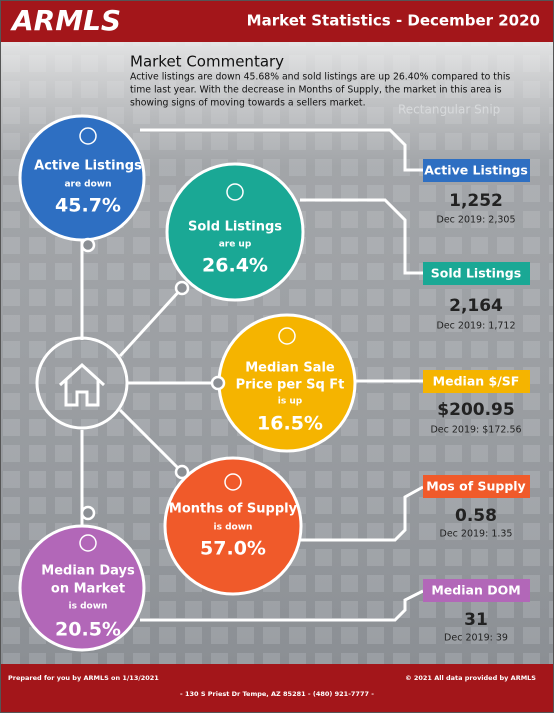 The height and width of the screenshot is (713, 554). What do you see at coordinates (207, 62) in the screenshot?
I see `commentary-title: Market Commentary` at bounding box center [207, 62].